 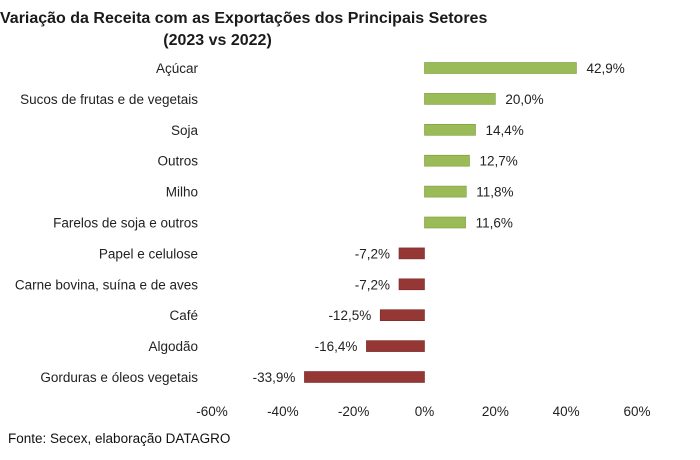 I want to click on category-label: Gorduras e óleos vegetais, so click(x=119, y=377).